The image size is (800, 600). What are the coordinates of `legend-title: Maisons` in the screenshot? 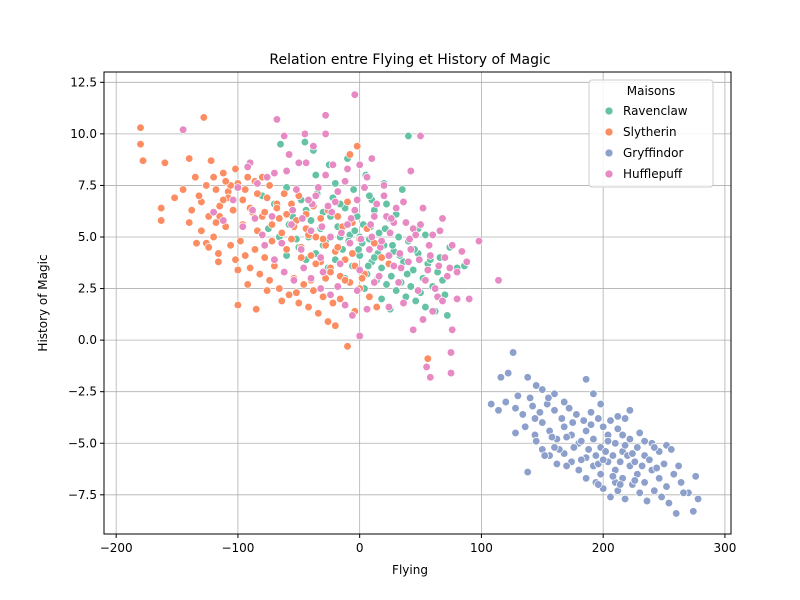 It's located at (651, 91).